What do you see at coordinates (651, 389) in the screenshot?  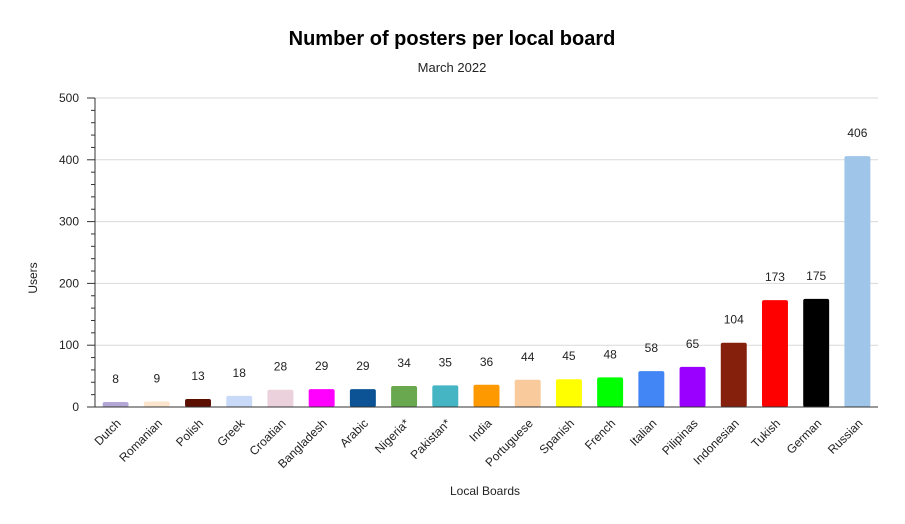 I see `bar-italian` at bounding box center [651, 389].